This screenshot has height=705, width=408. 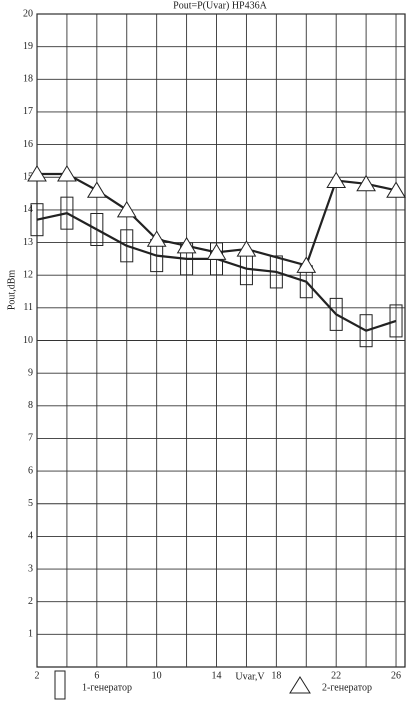 What do you see at coordinates (28, 111) in the screenshot?
I see `y-tick-label: 17` at bounding box center [28, 111].